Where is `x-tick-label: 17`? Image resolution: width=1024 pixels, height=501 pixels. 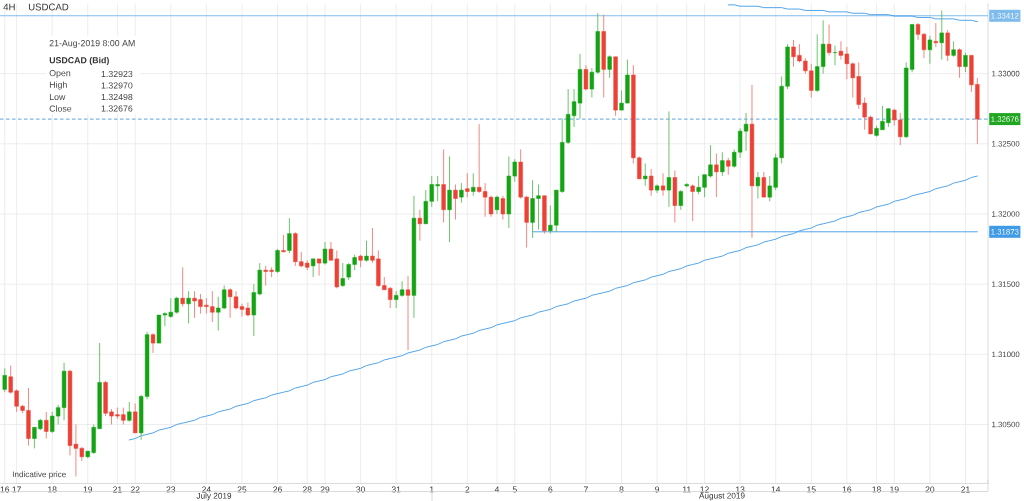 x-tick-label: 17 is located at coordinates (16, 489).